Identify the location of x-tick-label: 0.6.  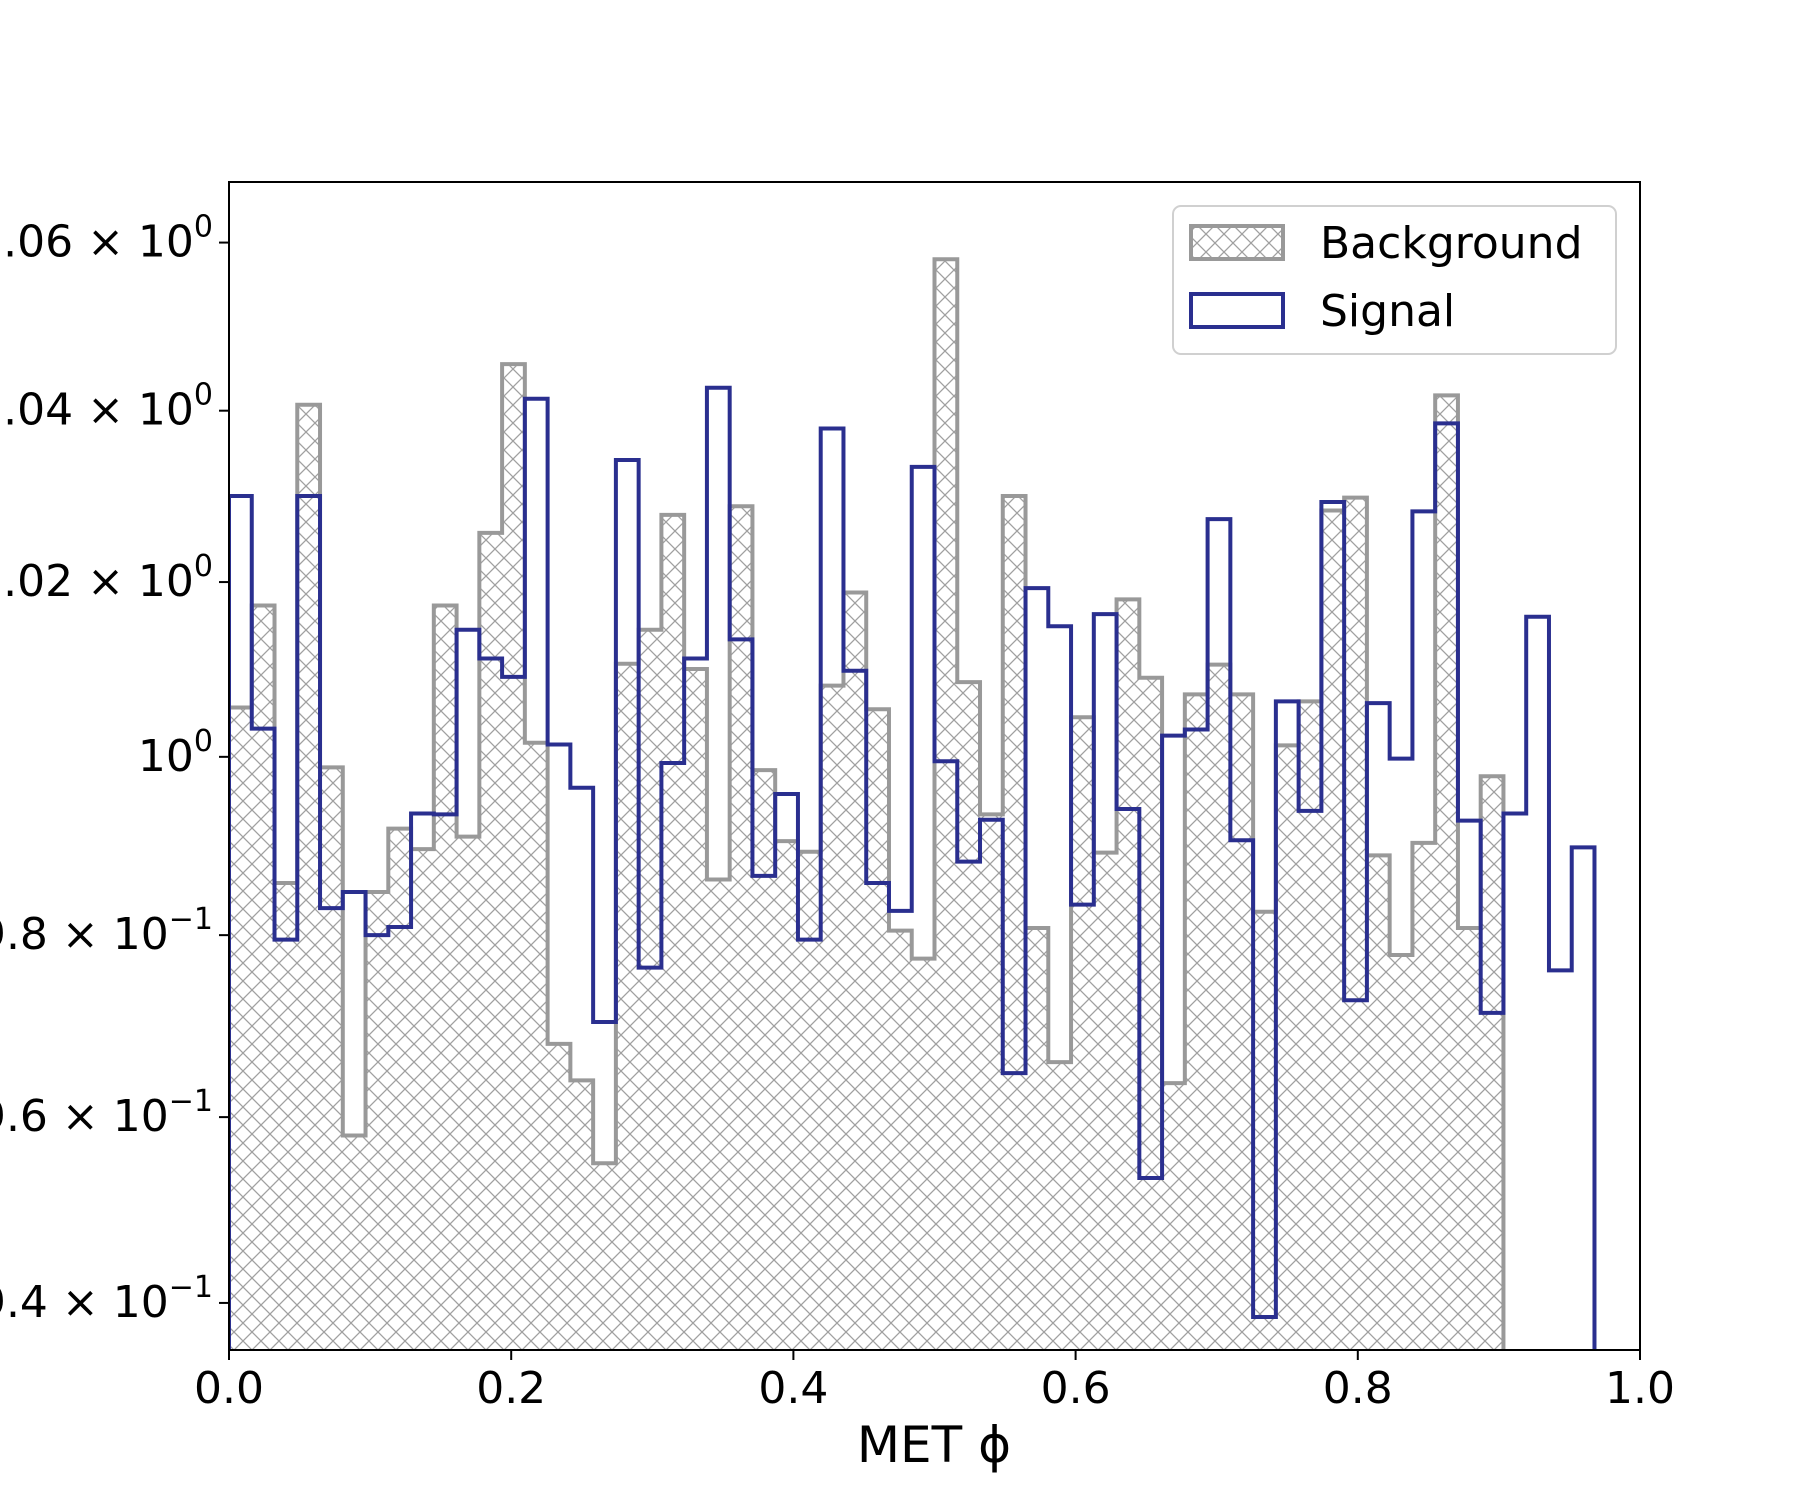
(1076, 1388).